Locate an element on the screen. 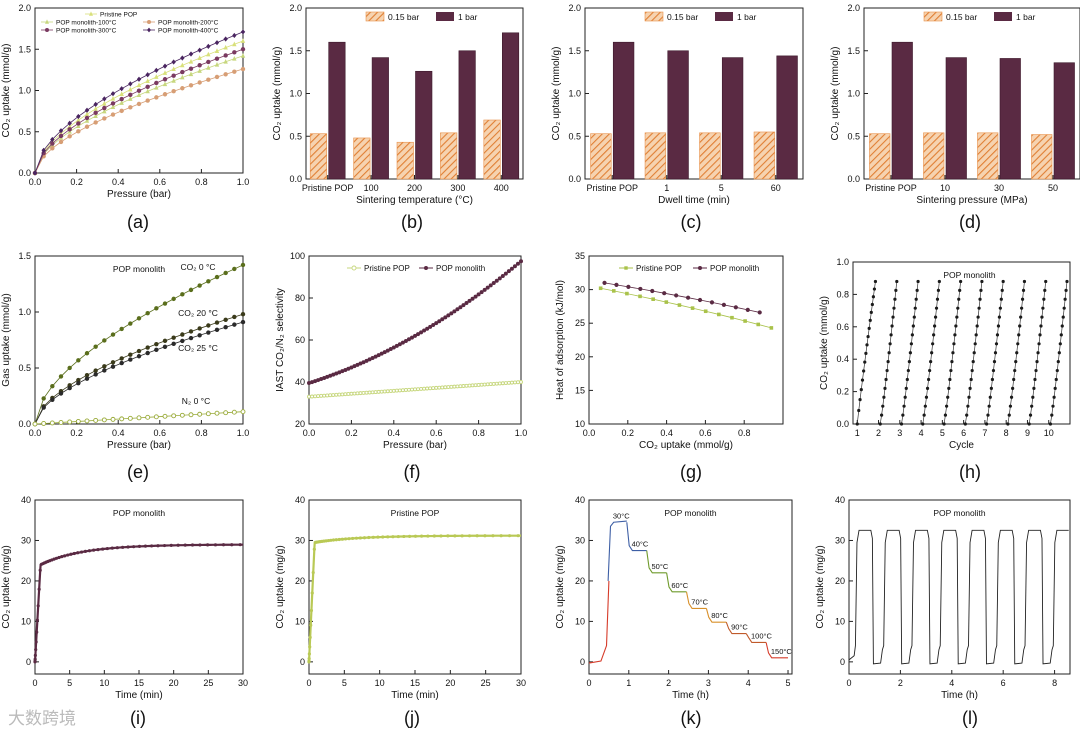 The width and height of the screenshot is (1080, 738). panel-title: POP monolith is located at coordinates (690, 513).